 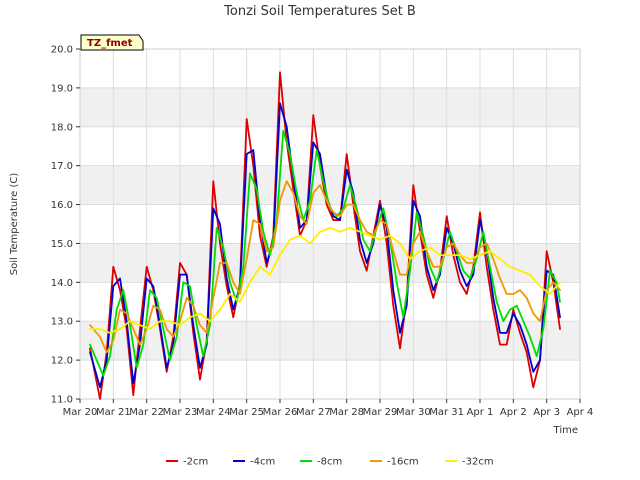 What do you see at coordinates (565, 430) in the screenshot?
I see `x-axis-label: Time` at bounding box center [565, 430].